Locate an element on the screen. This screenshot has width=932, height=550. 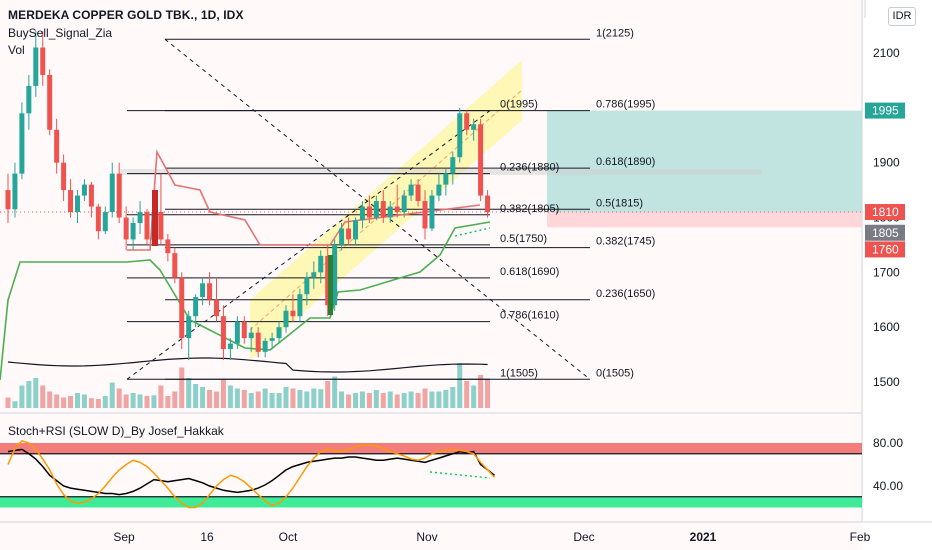
take-profit-zone is located at coordinates (704, 161).